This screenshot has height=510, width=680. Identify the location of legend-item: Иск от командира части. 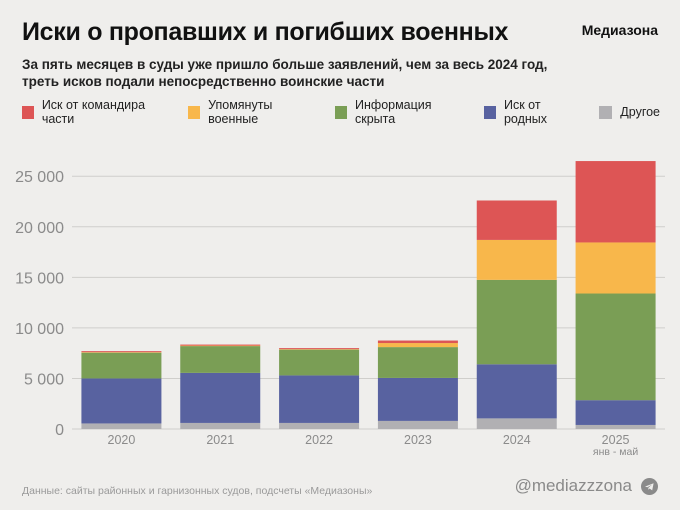
(95, 112).